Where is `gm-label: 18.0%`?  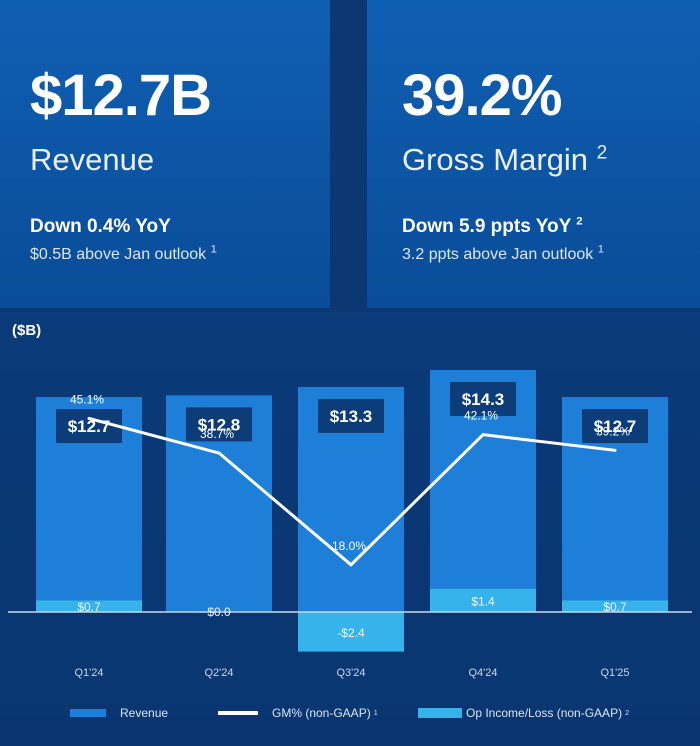 gm-label: 18.0% is located at coordinates (349, 546).